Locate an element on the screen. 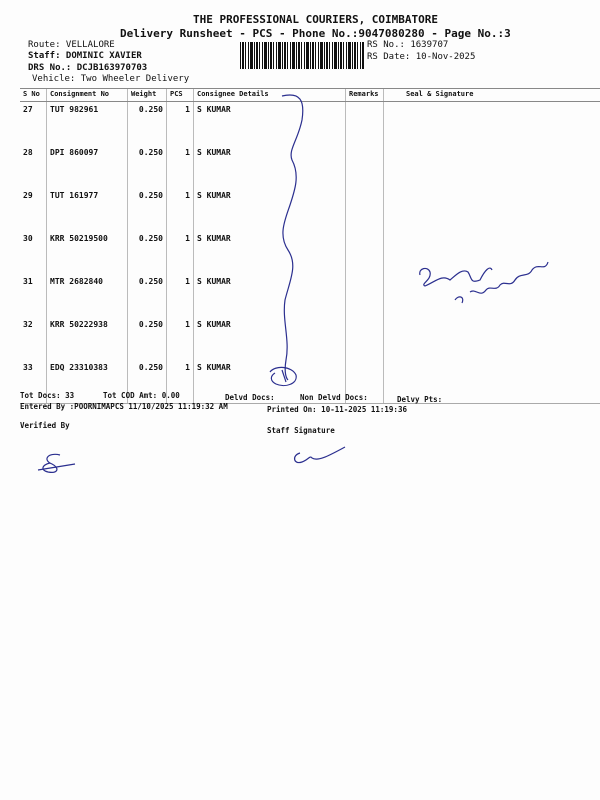 This screenshot has width=600, height=800. col-seal: Seal & Signature is located at coordinates (491, 95).